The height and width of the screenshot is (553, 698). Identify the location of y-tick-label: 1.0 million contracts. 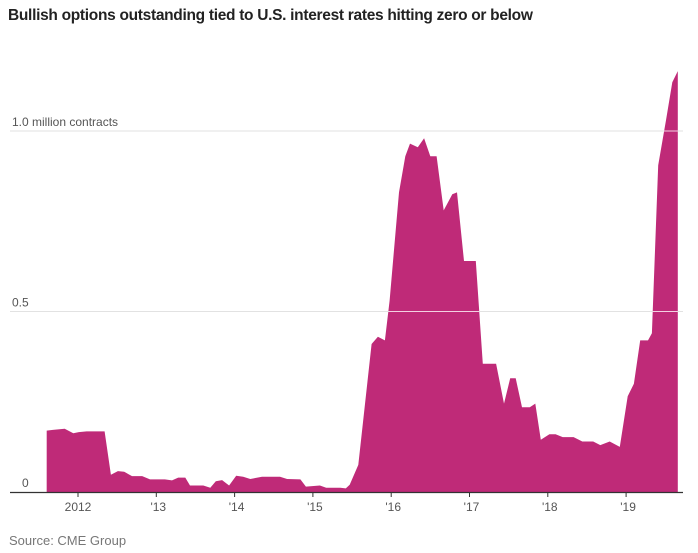
(65, 122).